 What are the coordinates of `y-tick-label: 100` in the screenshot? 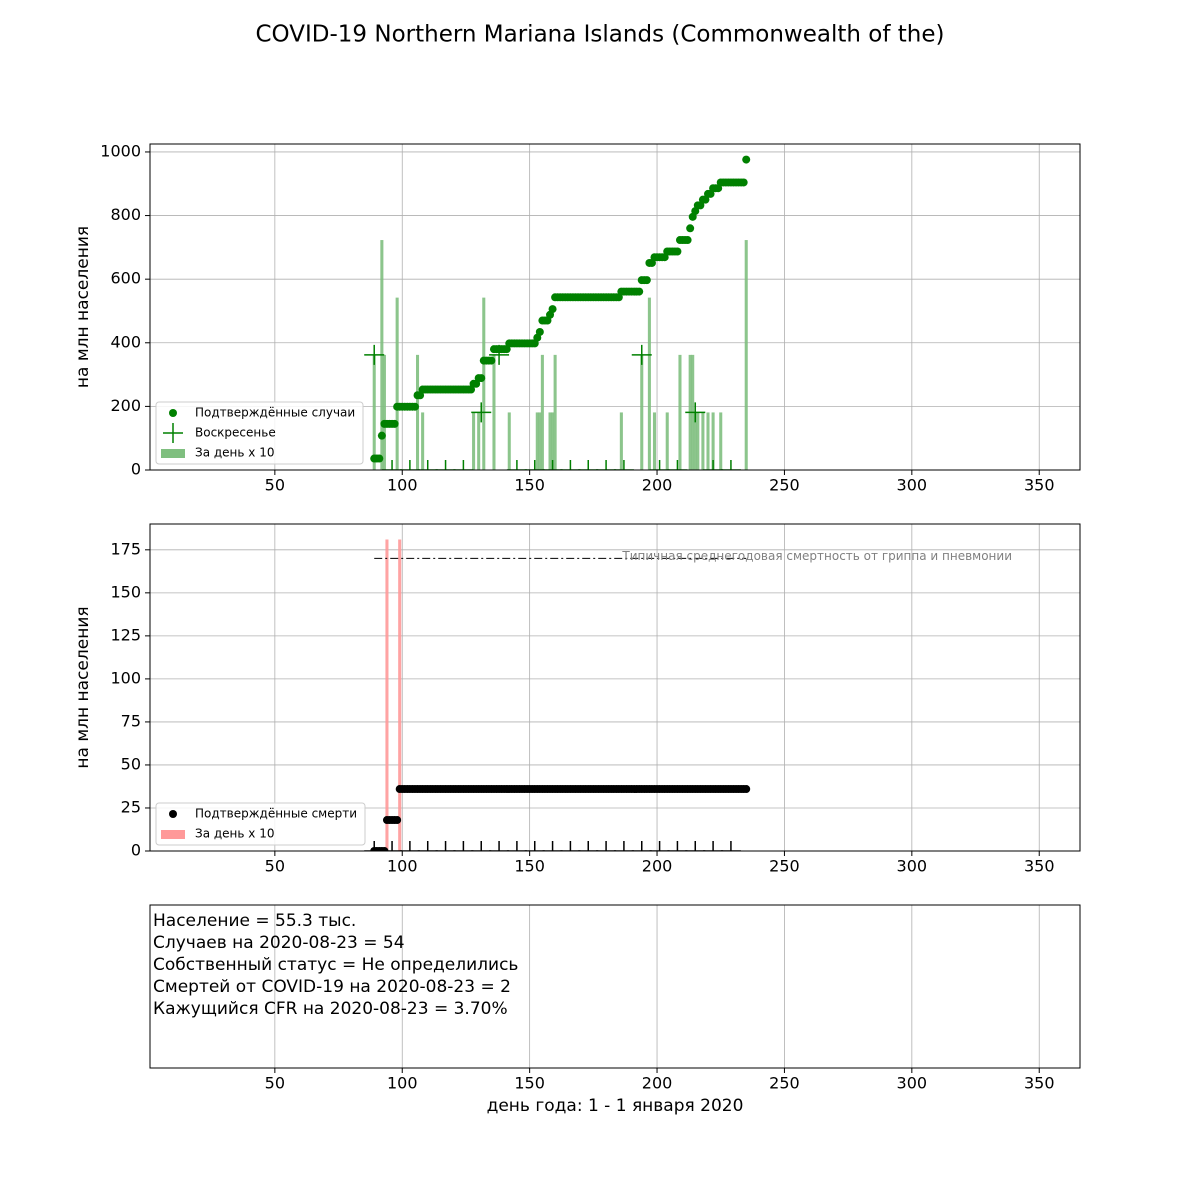 It's located at (125, 677).